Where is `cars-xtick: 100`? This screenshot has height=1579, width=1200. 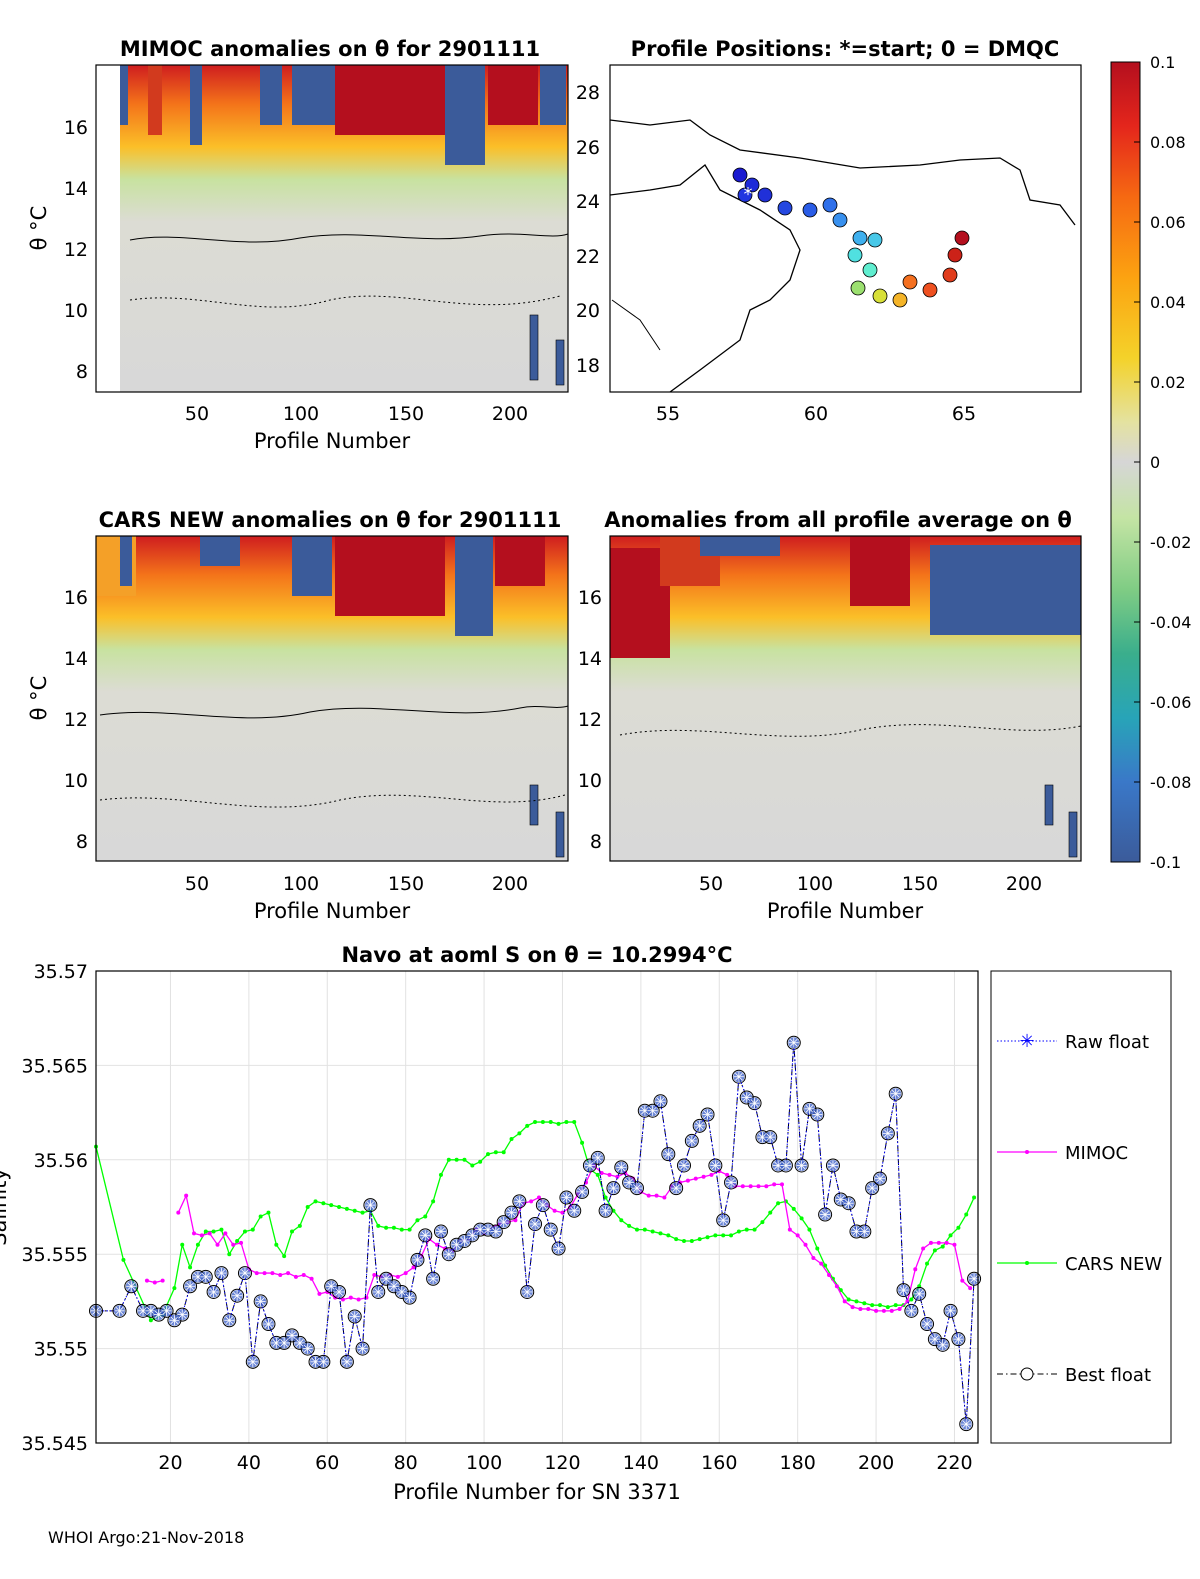 cars-xtick: 100 is located at coordinates (301, 884).